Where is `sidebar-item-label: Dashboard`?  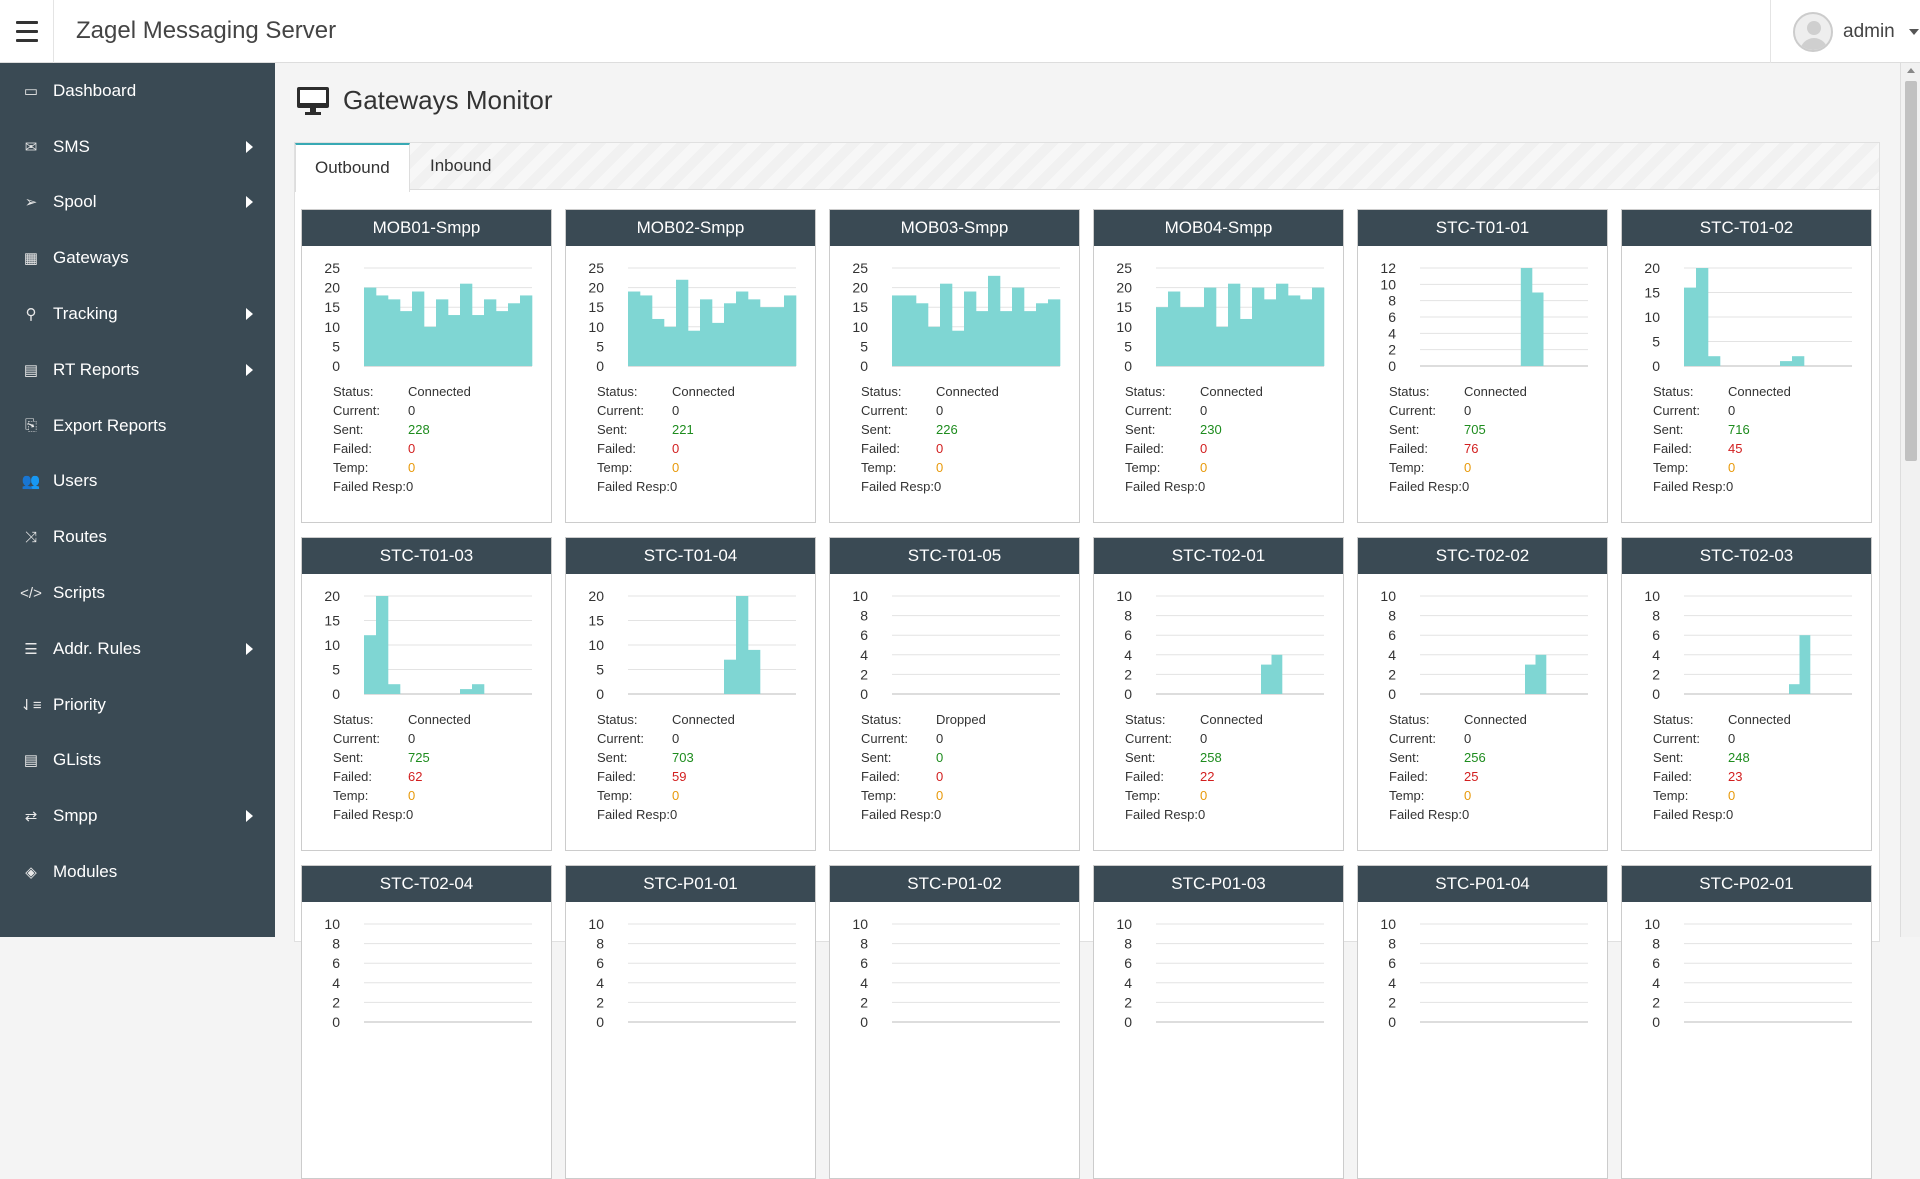 sidebar-item-label: Dashboard is located at coordinates (95, 90).